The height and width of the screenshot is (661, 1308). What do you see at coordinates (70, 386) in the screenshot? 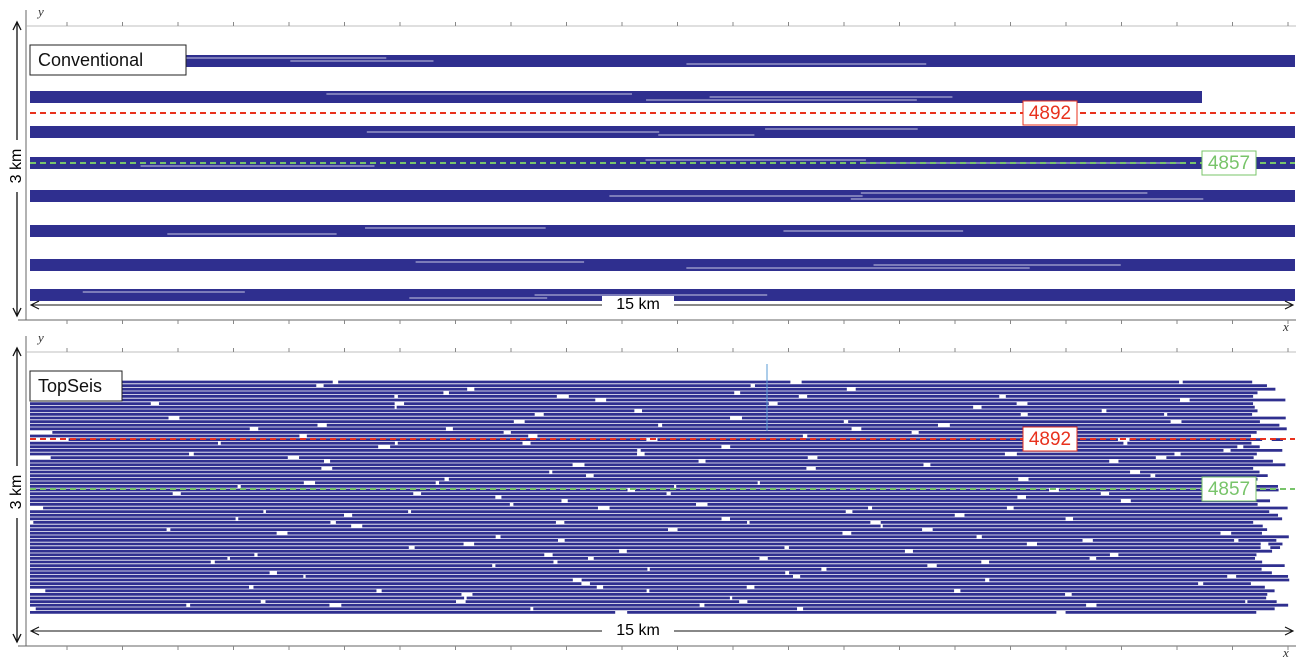
I see `panel-label: TopSeis` at bounding box center [70, 386].